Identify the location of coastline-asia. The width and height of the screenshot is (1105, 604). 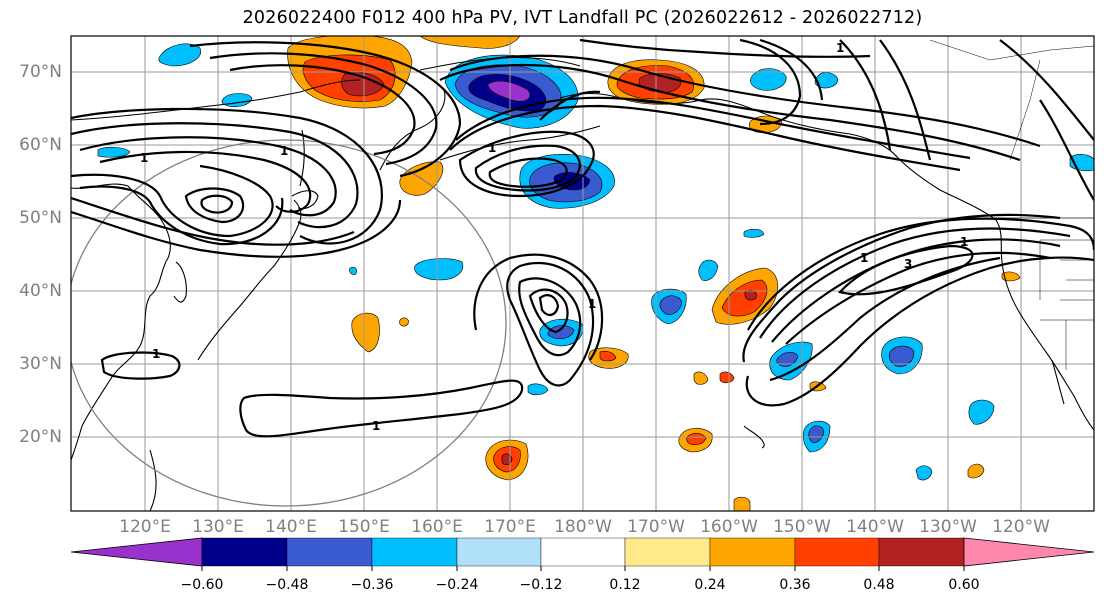
(121, 322).